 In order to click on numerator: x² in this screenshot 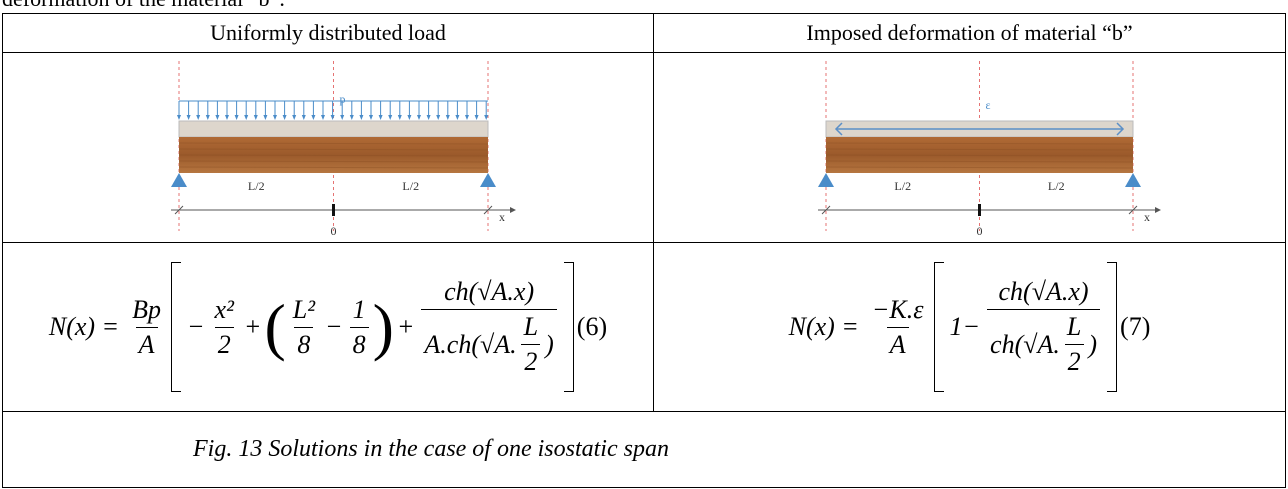, I will do `click(224, 311)`.